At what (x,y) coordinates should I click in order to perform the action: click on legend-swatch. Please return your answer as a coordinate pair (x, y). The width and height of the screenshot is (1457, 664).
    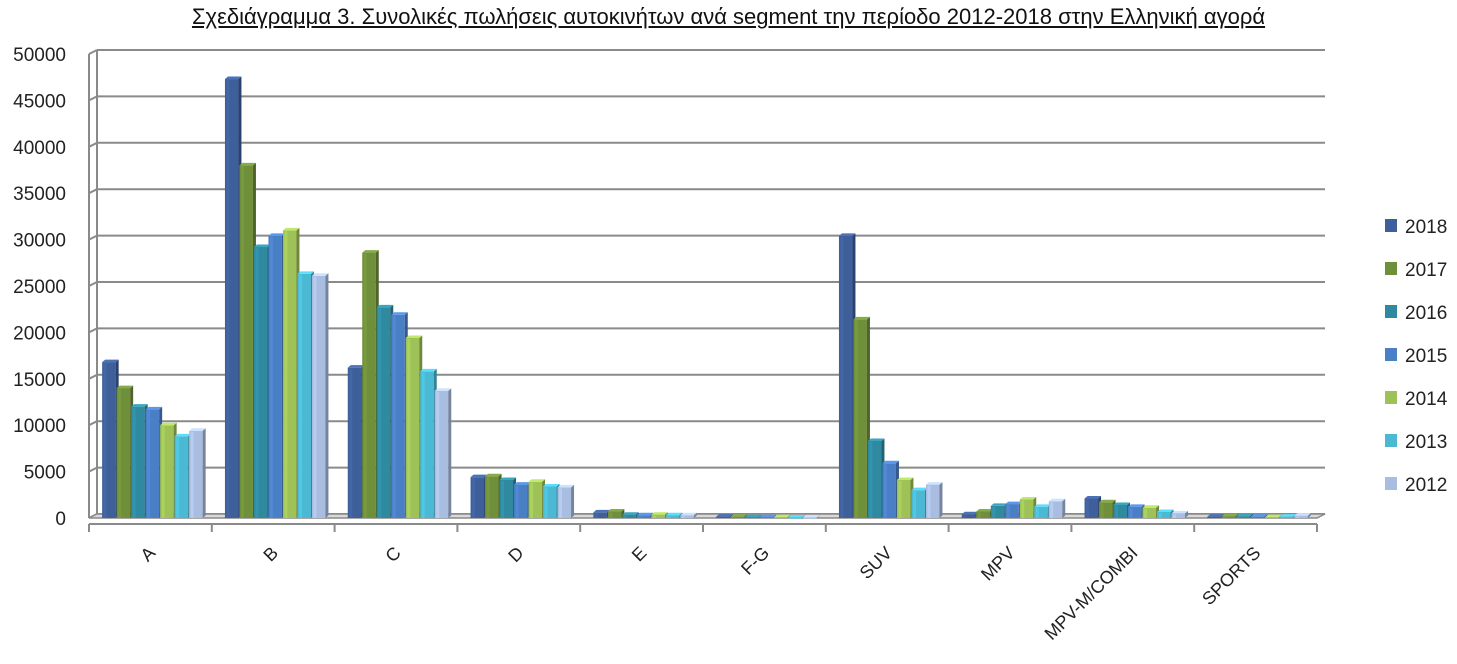
    Looking at the image, I should click on (1391, 268).